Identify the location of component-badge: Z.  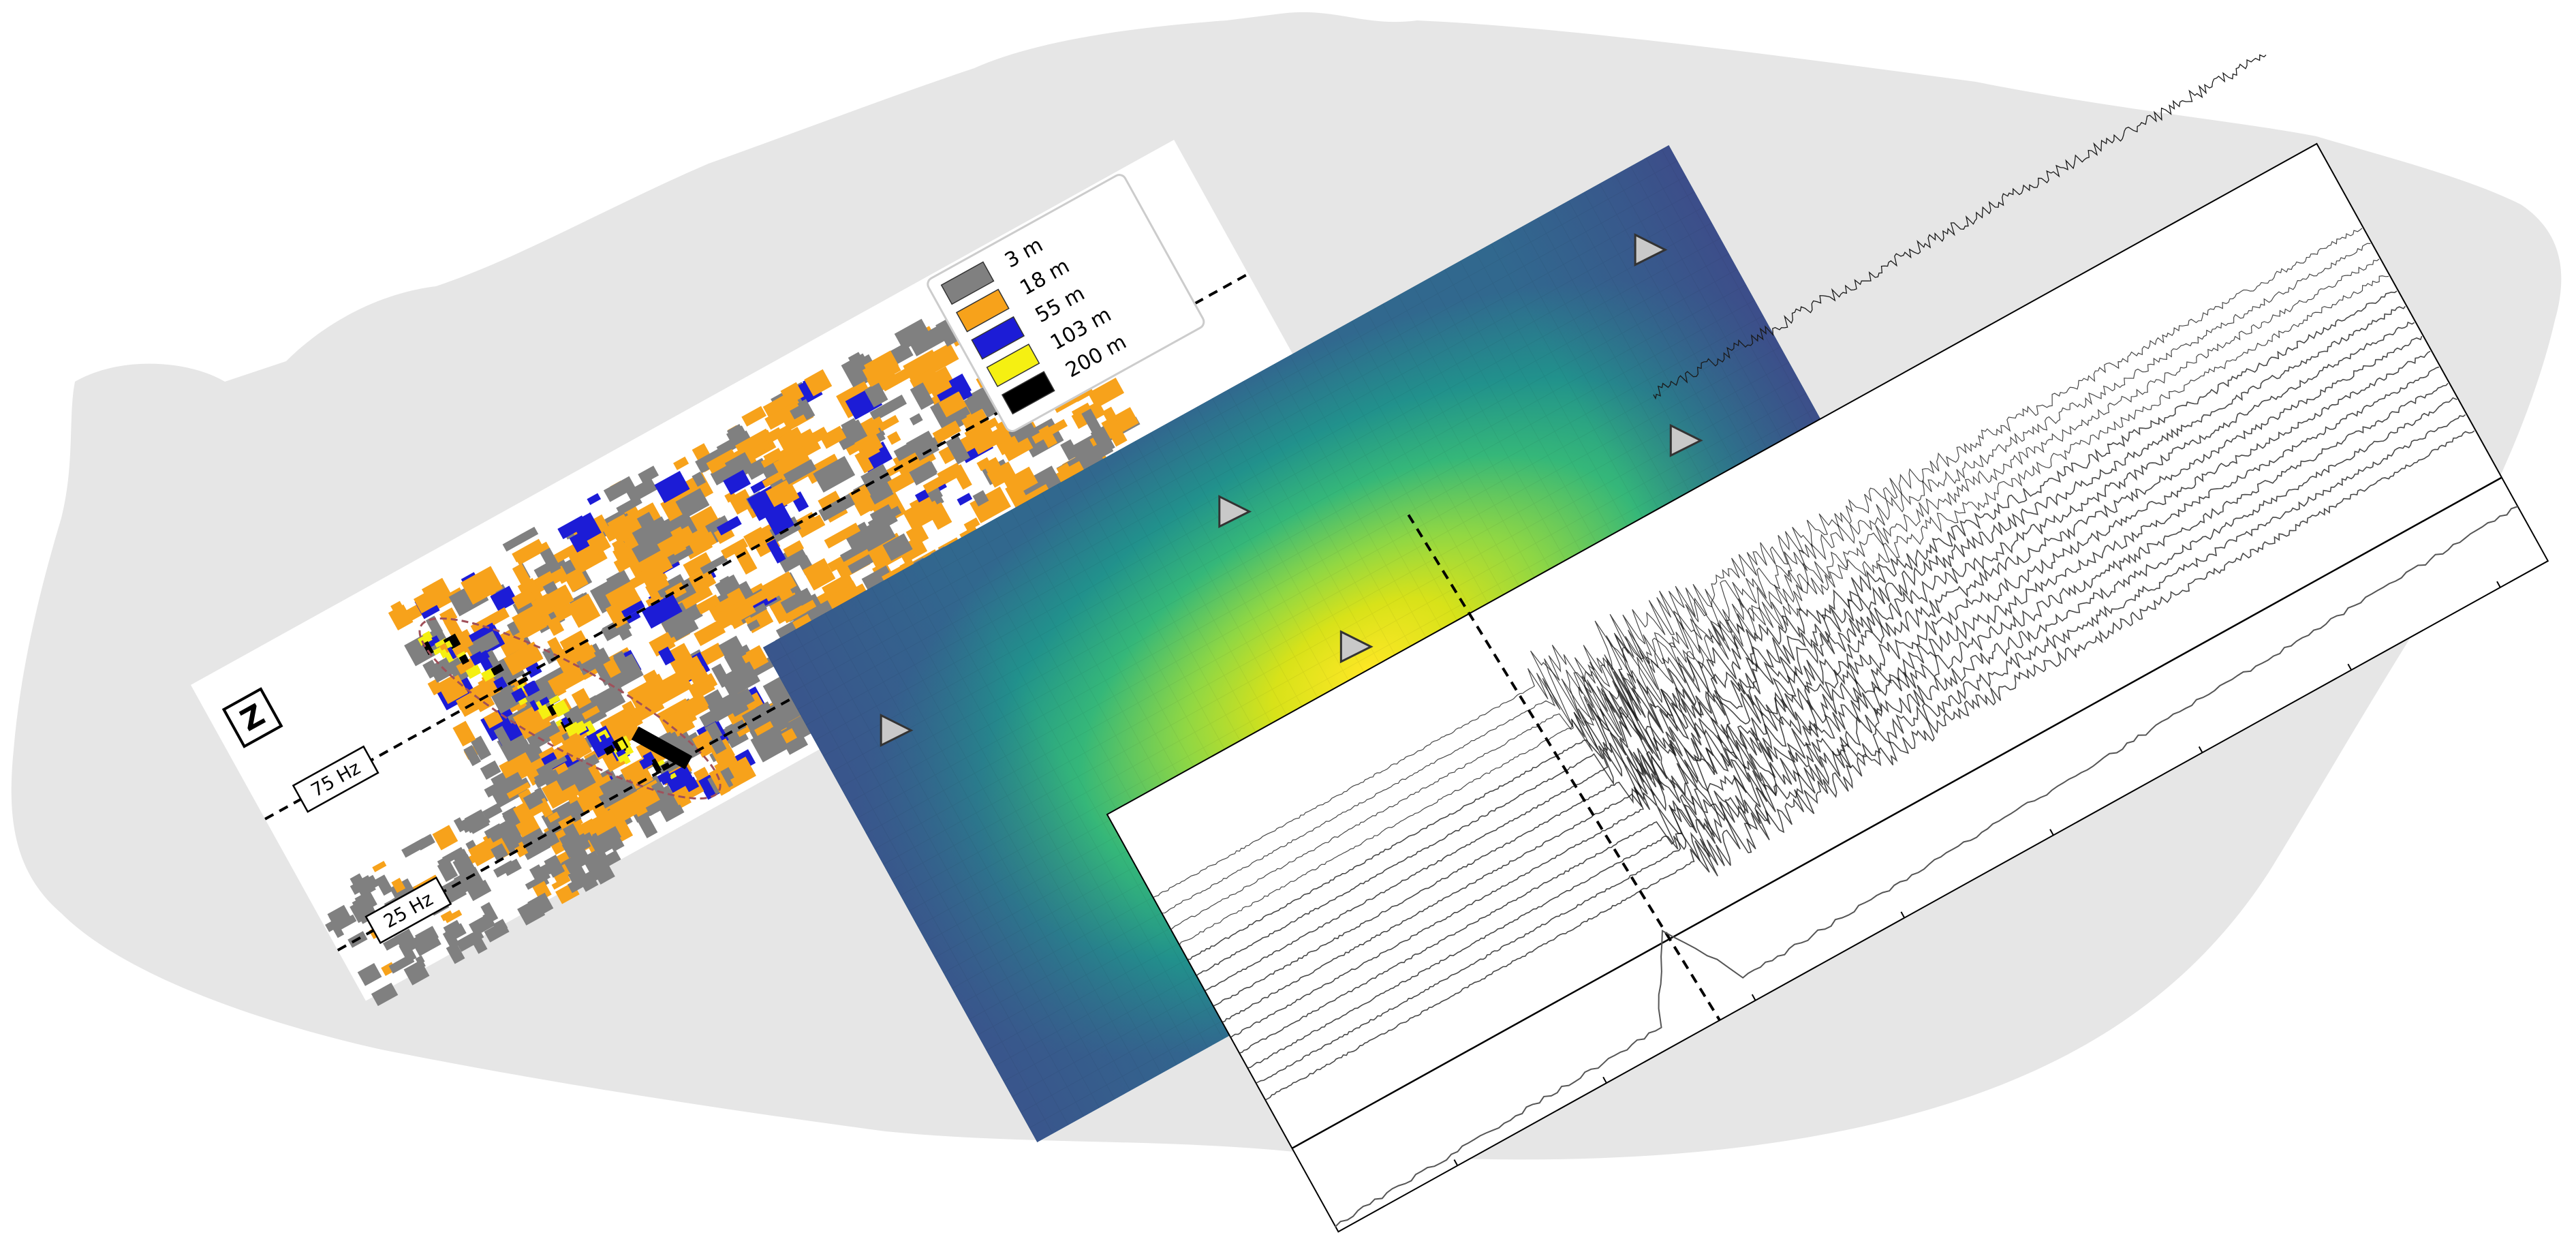
(252, 717).